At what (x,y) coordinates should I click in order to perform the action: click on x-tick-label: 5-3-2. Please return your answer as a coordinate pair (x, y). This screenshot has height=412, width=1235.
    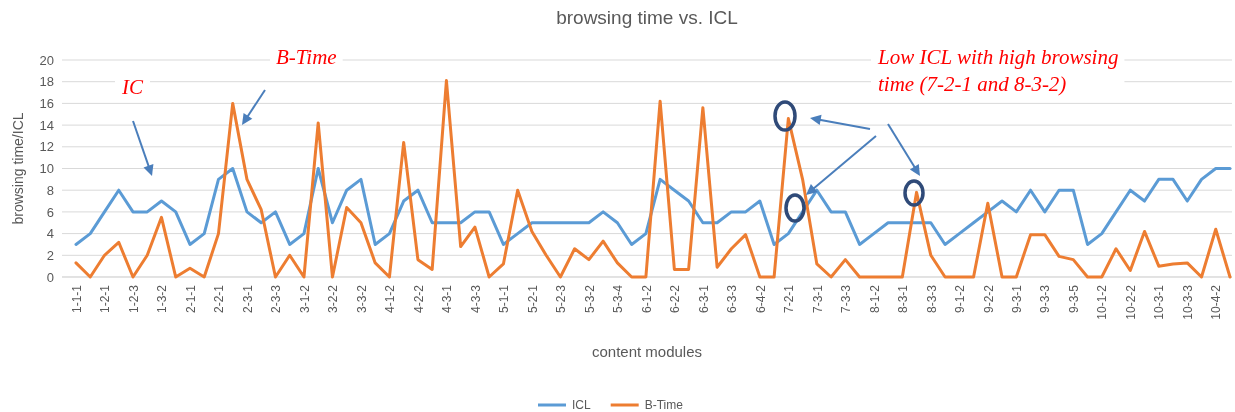
    Looking at the image, I should click on (589, 299).